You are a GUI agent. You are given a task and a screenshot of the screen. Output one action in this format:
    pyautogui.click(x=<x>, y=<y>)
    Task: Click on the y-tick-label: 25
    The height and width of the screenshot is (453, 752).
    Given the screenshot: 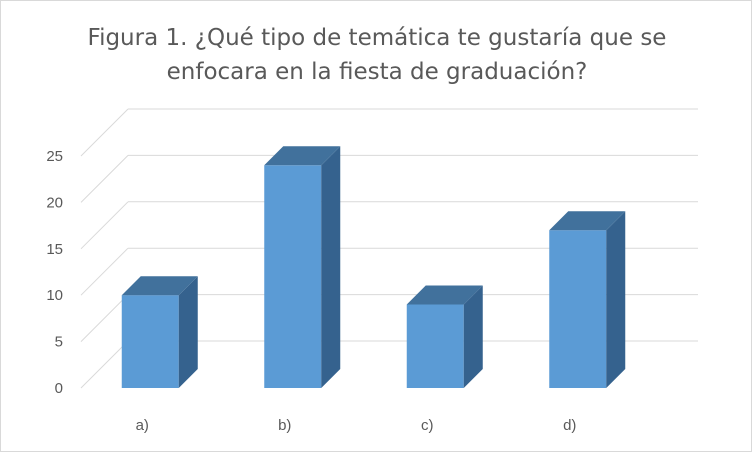 What is the action you would take?
    pyautogui.click(x=54, y=156)
    